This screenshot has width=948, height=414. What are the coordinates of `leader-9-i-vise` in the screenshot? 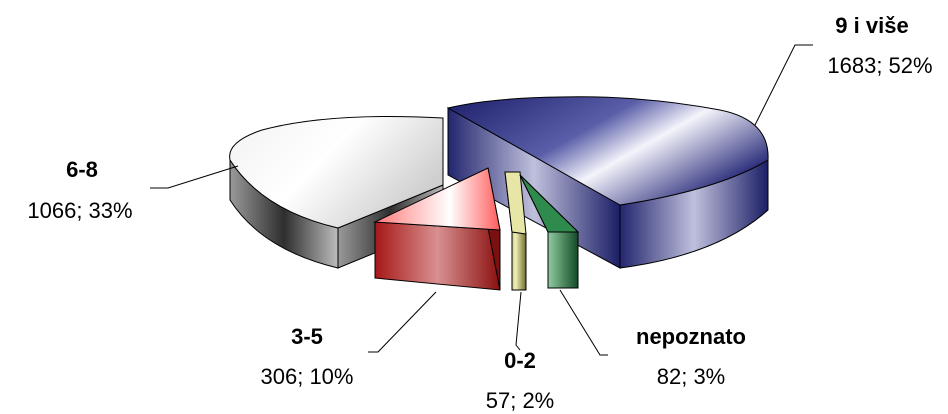 It's located at (783, 85).